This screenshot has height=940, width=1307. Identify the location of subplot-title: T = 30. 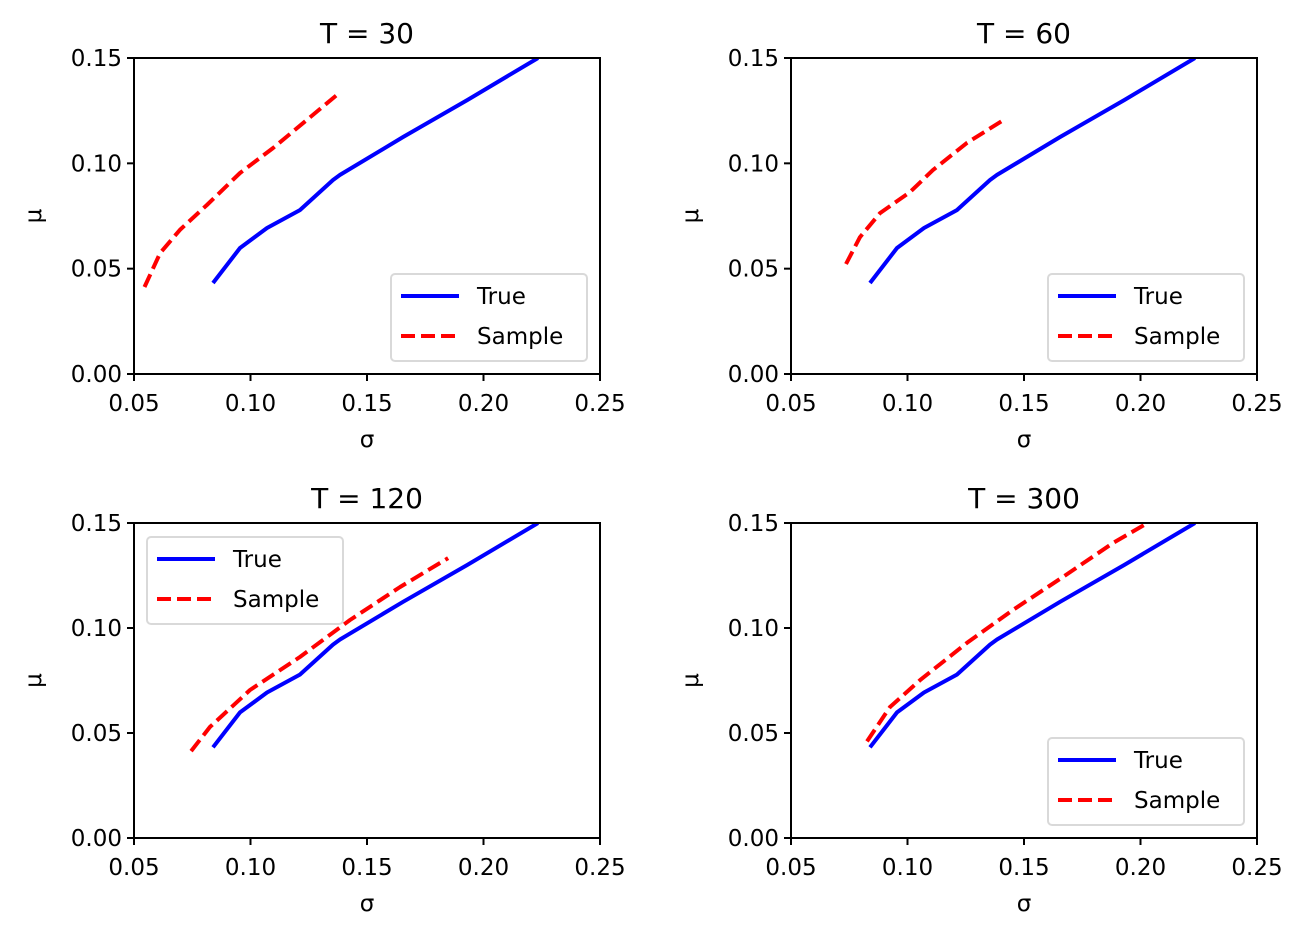
(366, 33).